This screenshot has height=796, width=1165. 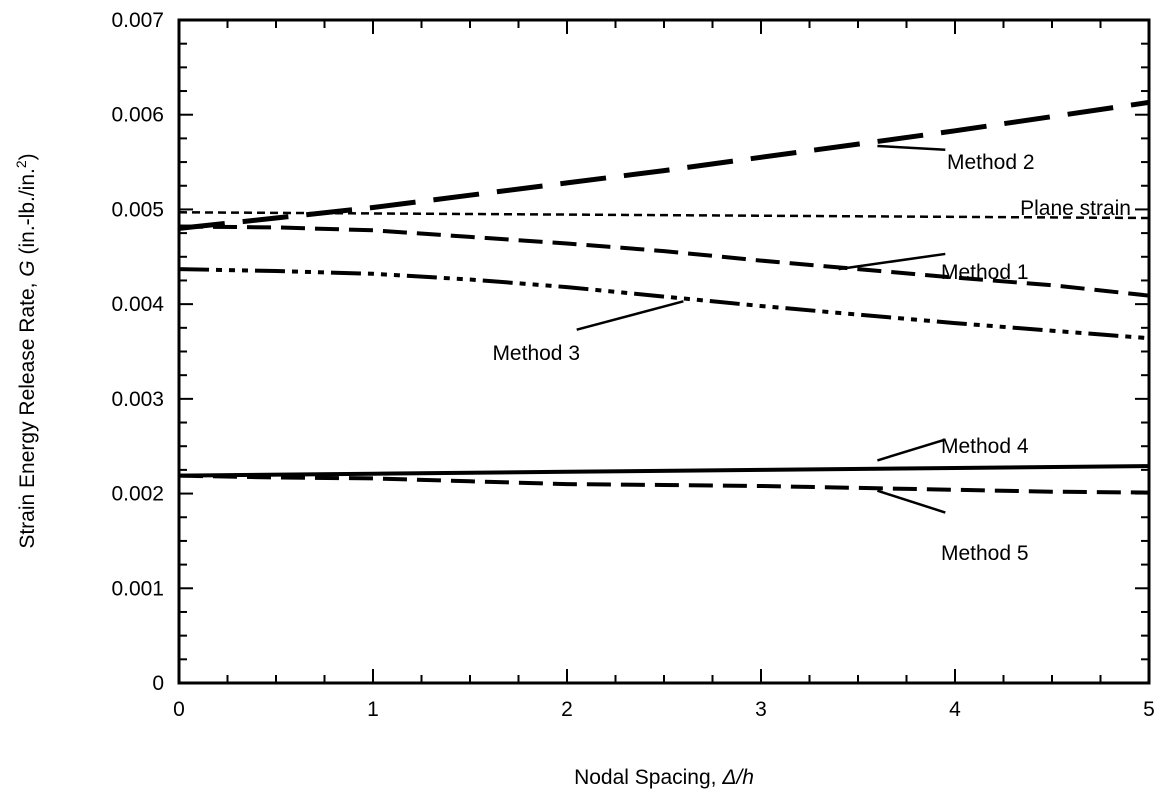 What do you see at coordinates (1075, 208) in the screenshot?
I see `annotation-plane-strain: Plane strain` at bounding box center [1075, 208].